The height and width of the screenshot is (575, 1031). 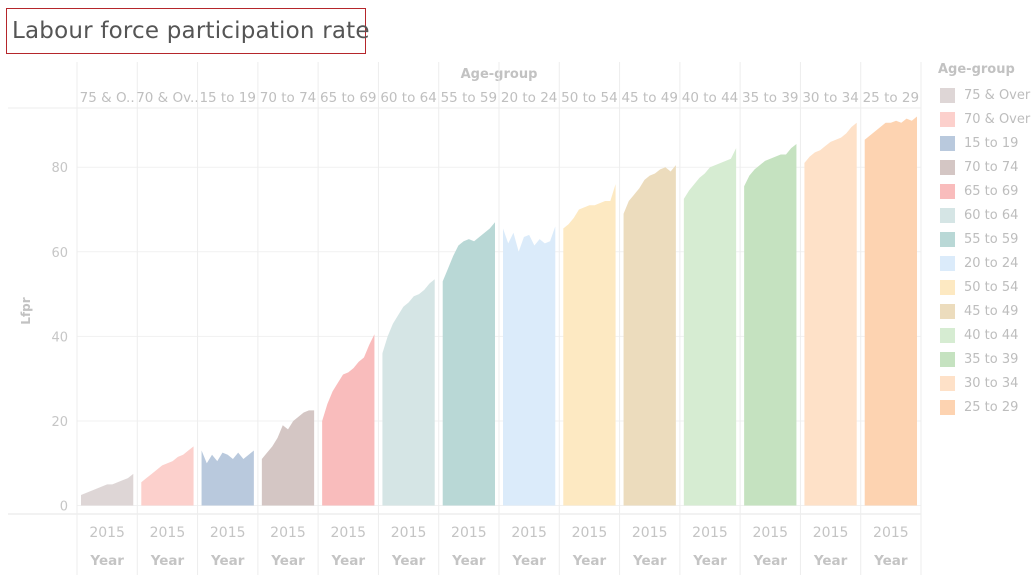 I want to click on panel-header-label: 30 to 34, so click(x=830, y=98).